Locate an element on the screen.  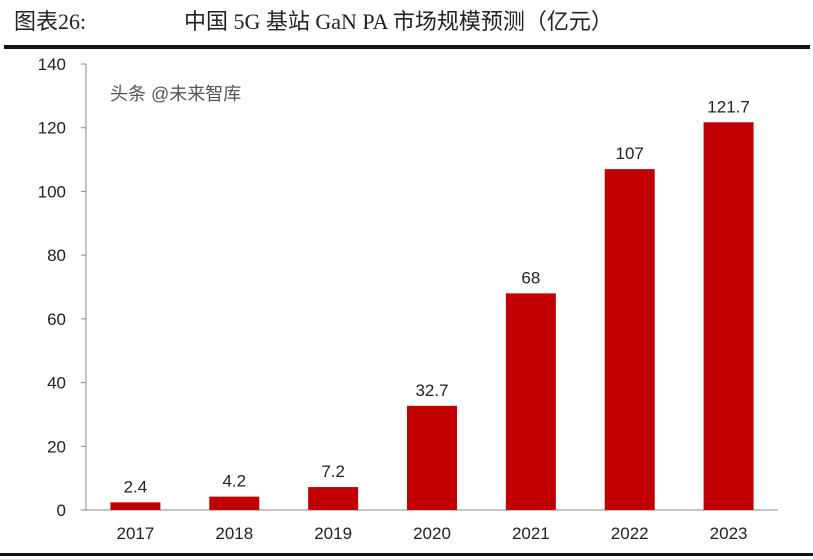
data-label-2023: 121.7 is located at coordinates (728, 106).